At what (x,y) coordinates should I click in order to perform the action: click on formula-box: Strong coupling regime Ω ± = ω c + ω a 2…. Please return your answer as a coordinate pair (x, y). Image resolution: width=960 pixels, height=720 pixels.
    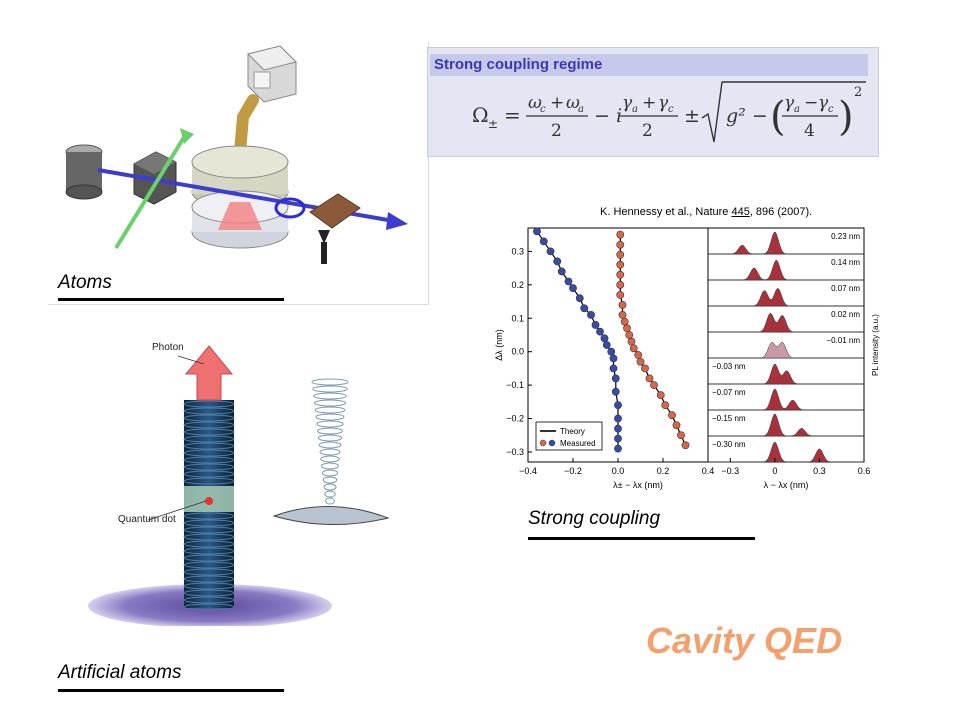
    Looking at the image, I should click on (653, 102).